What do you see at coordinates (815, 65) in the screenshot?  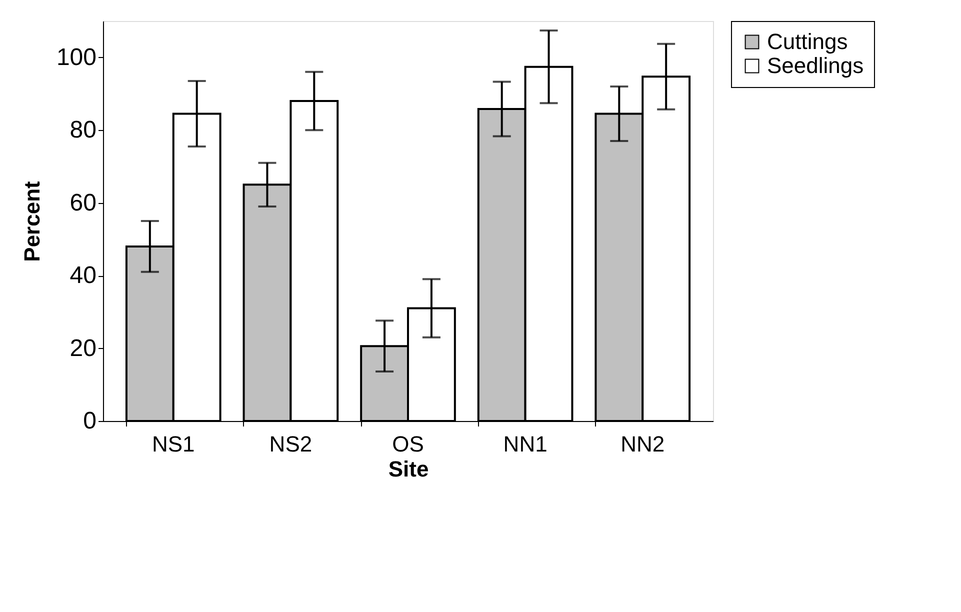 I see `legend-label: Seedlings` at bounding box center [815, 65].